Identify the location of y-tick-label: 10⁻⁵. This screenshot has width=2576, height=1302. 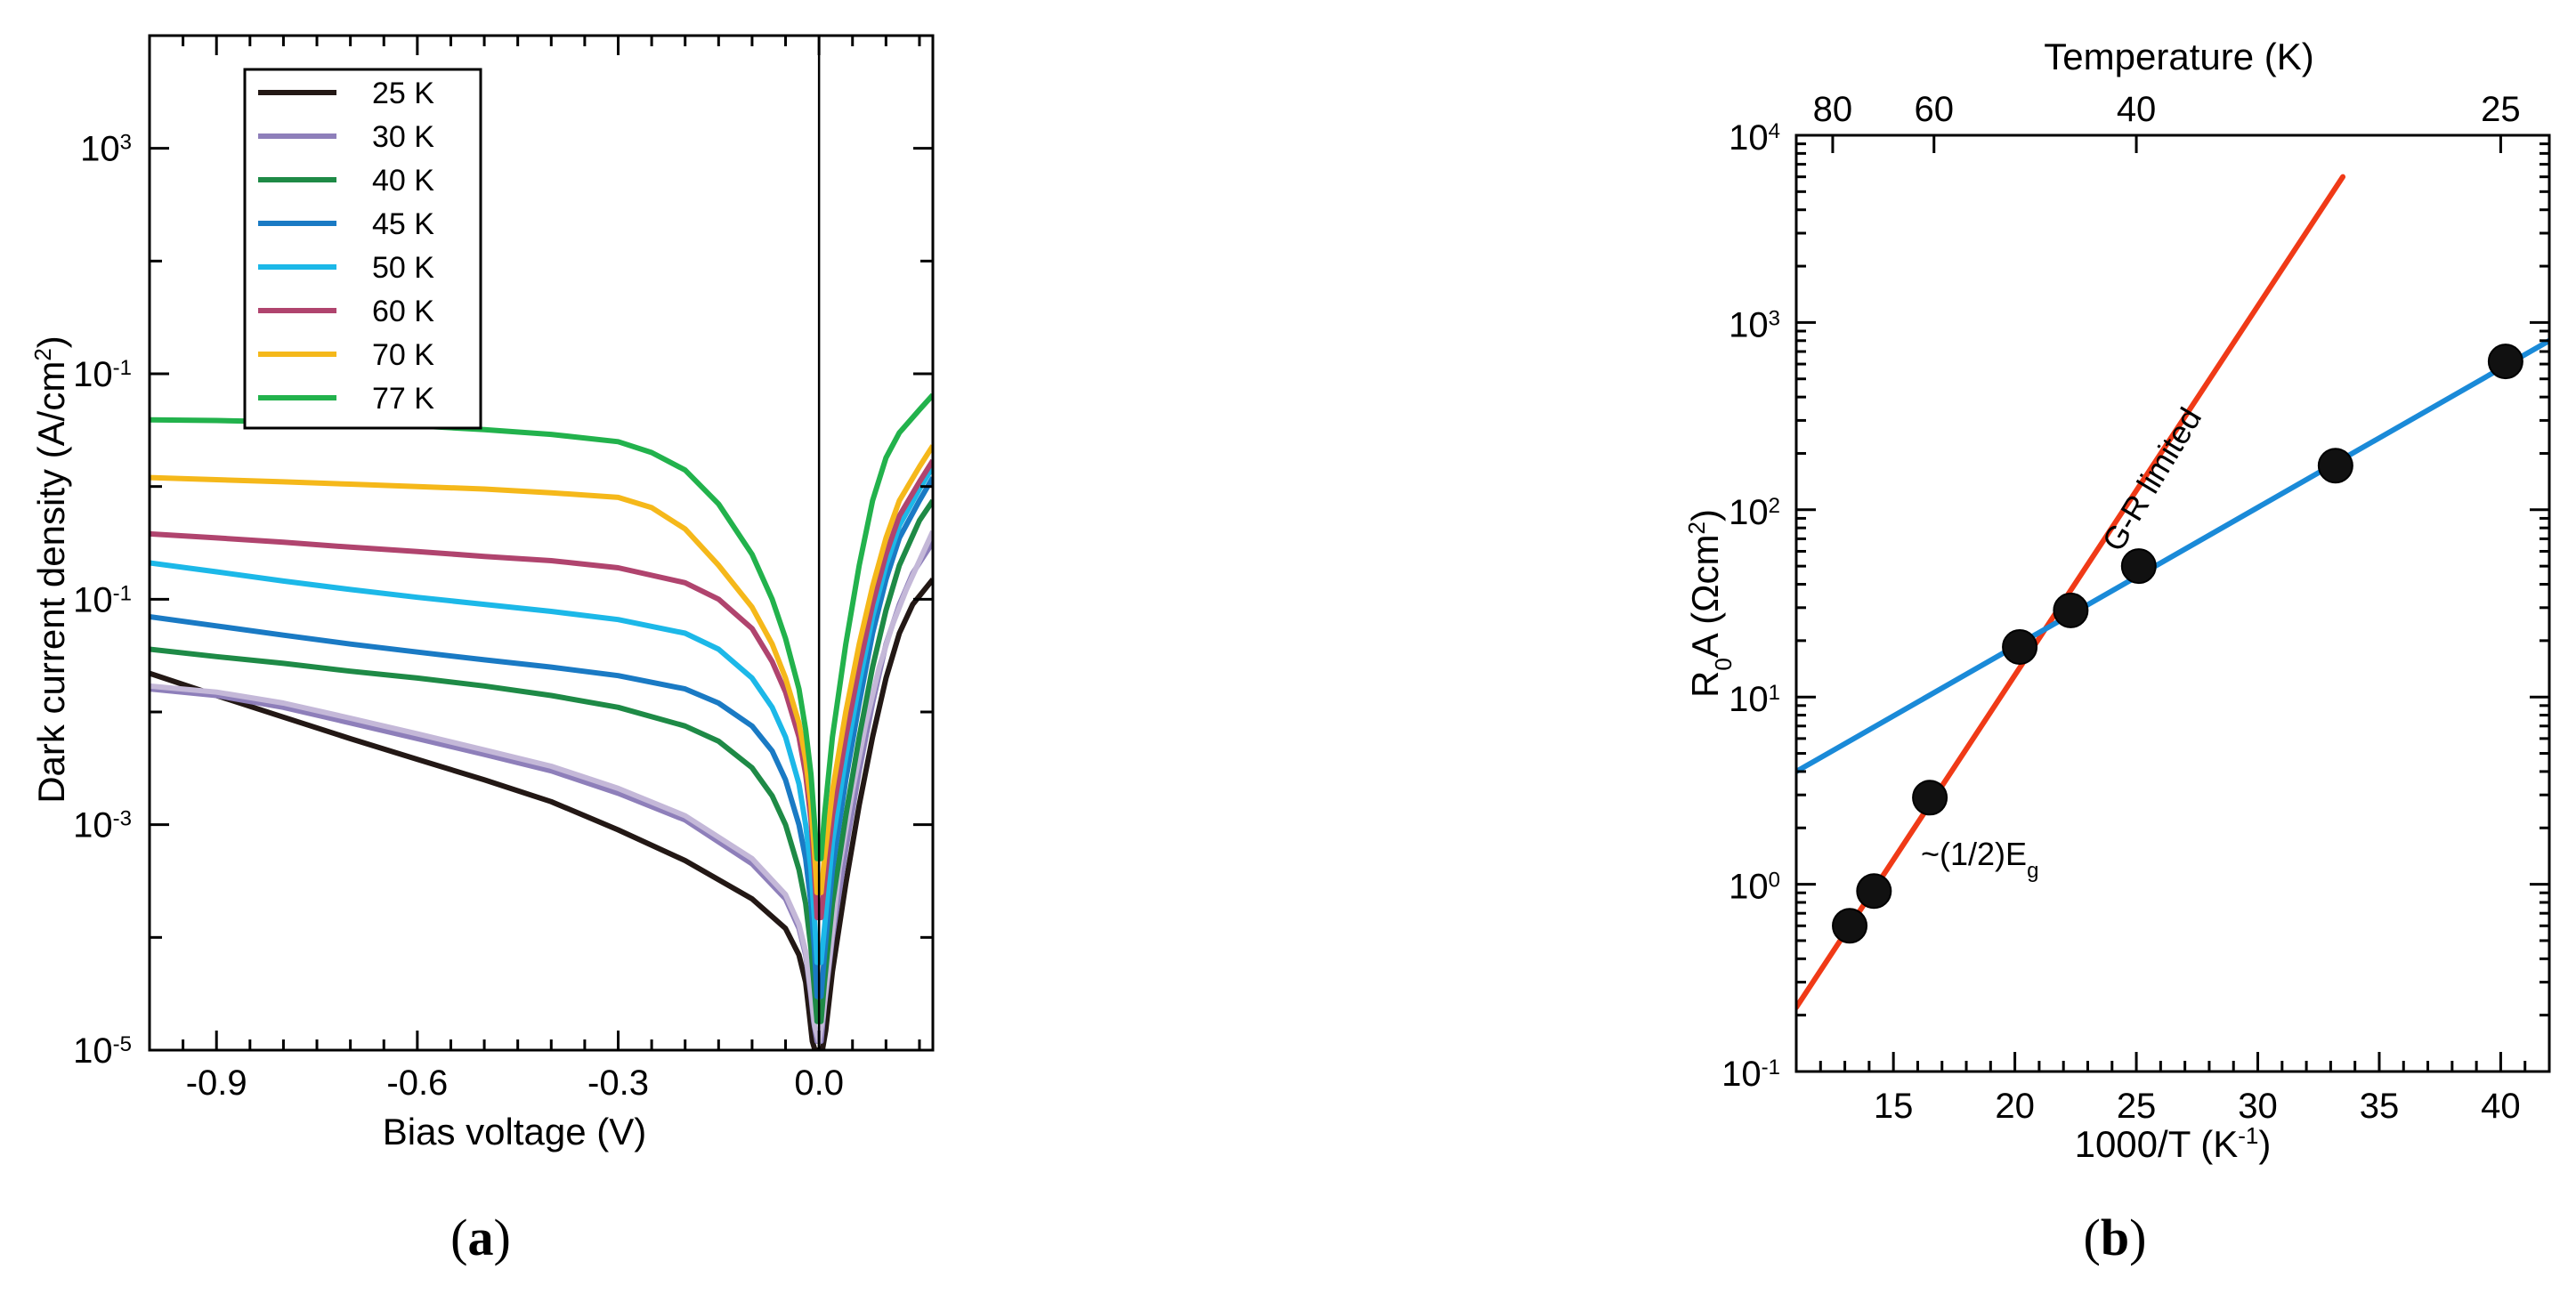
(102, 1051).